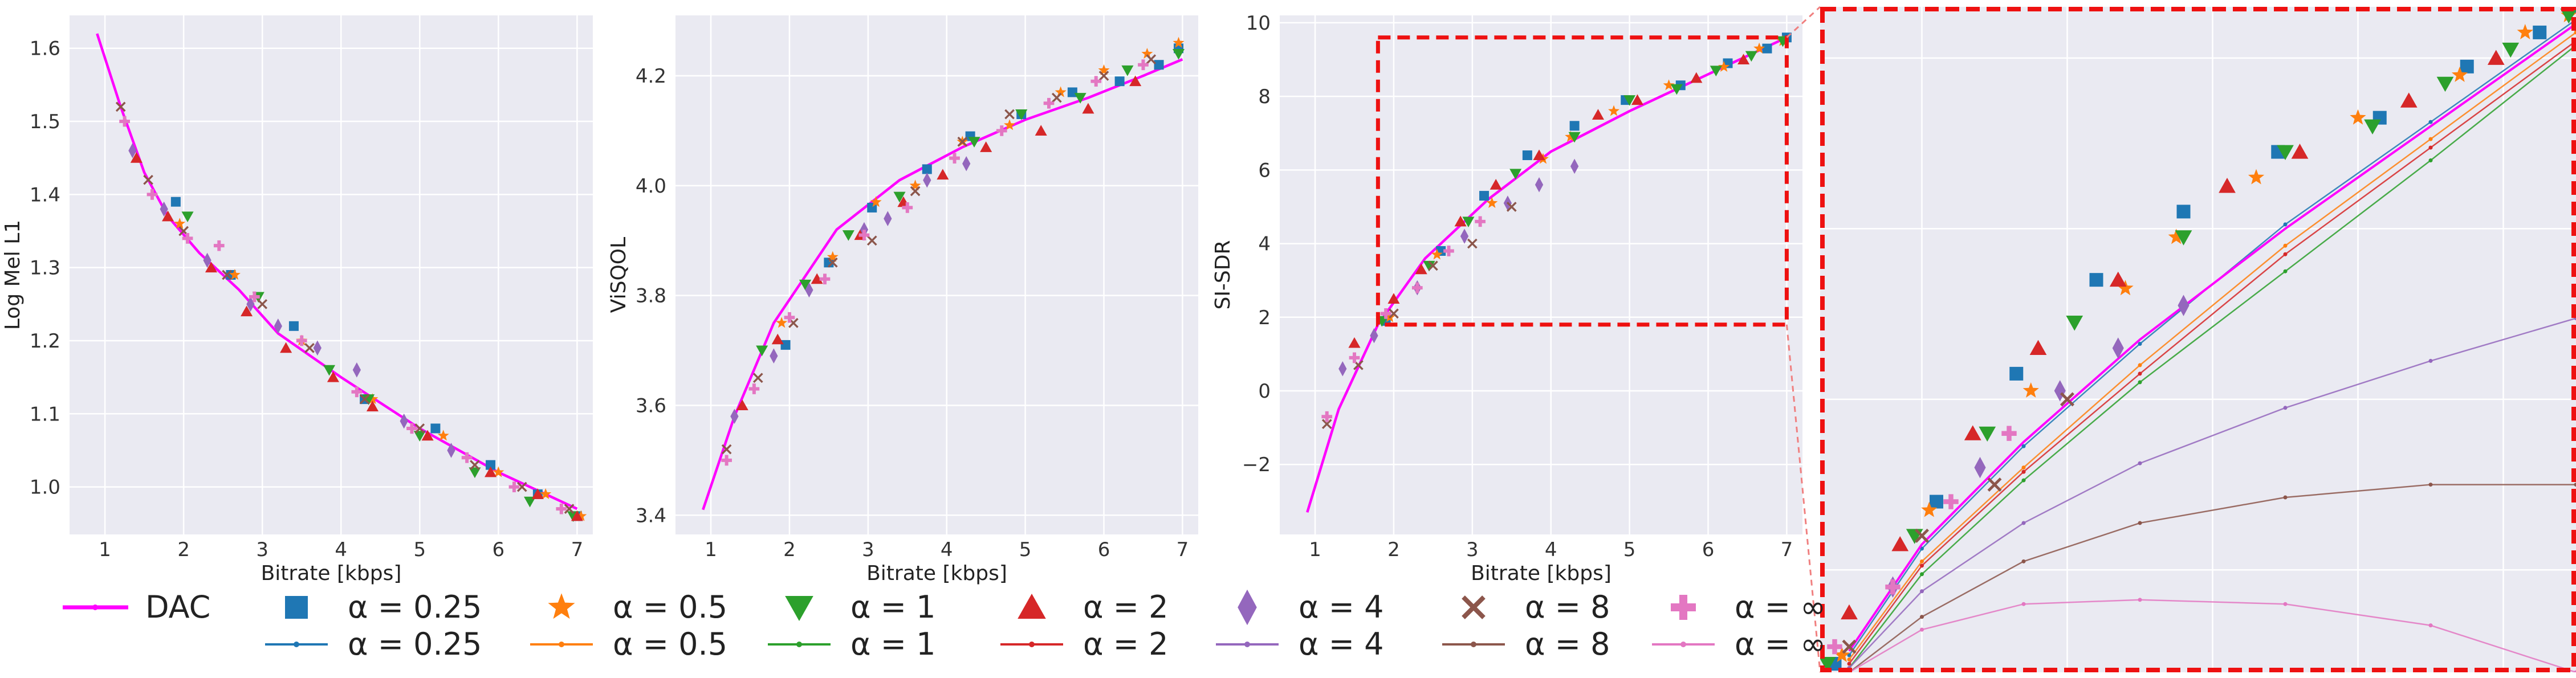 Image resolution: width=2576 pixels, height=678 pixels. Describe the element at coordinates (1183, 549) in the screenshot. I see `visqol-x-tick-label: 7` at that location.